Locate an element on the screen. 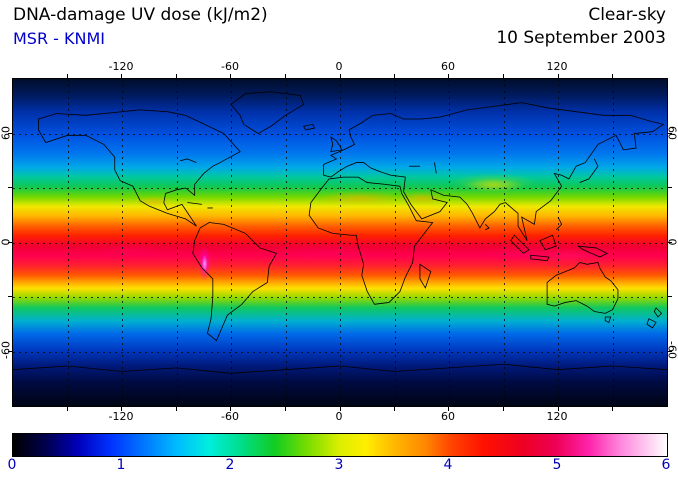 The image size is (678, 480). colorbar-tick-label: 1 is located at coordinates (121, 465).